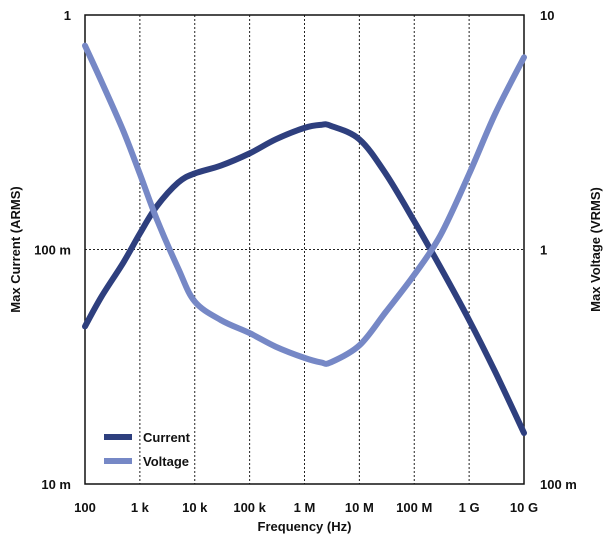 The image size is (605, 539). I want to click on y-right-tick-label: 1, so click(543, 250).